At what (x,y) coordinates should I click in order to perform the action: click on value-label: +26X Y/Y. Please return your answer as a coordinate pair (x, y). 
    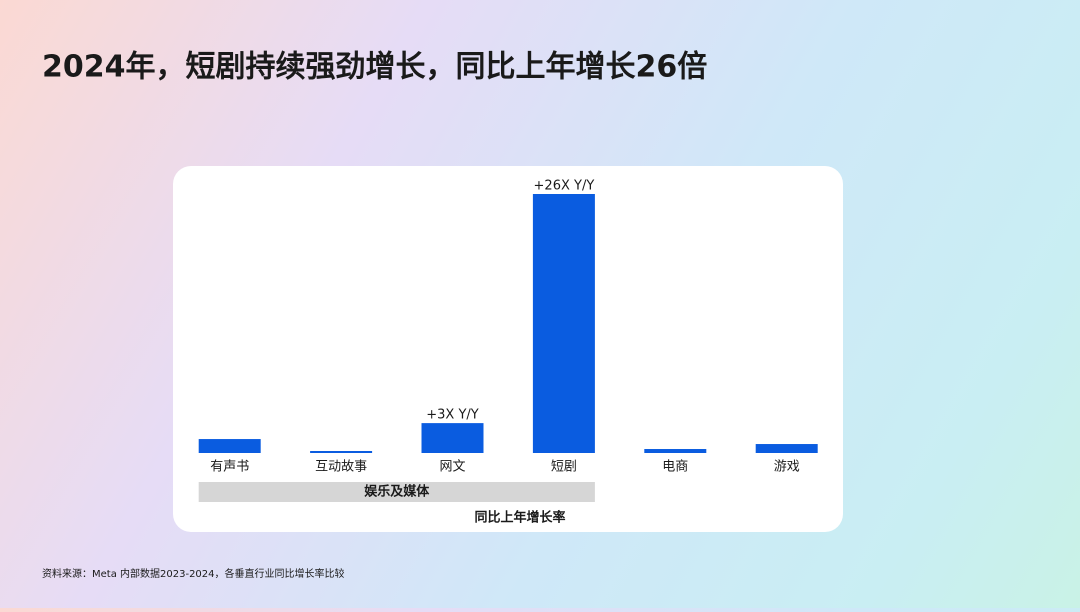
    Looking at the image, I should click on (564, 186).